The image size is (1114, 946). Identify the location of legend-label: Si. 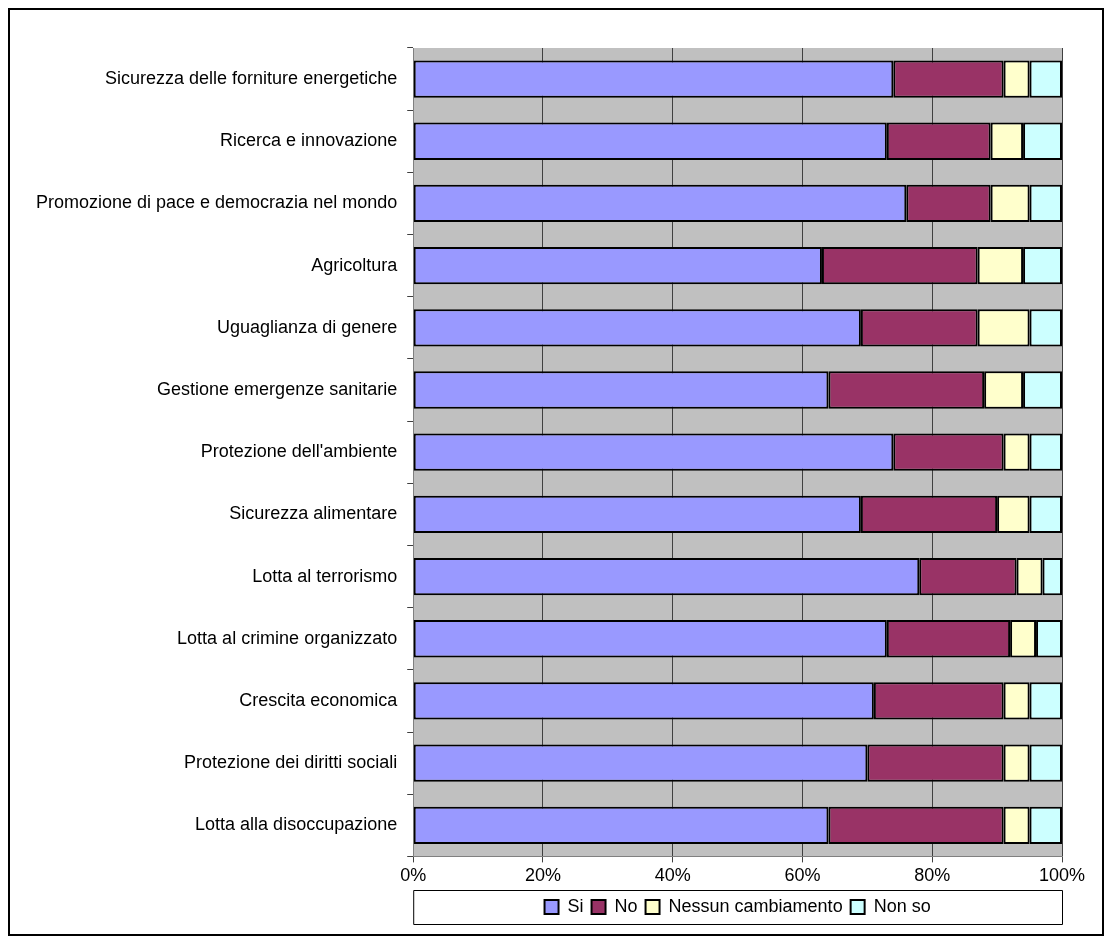
(575, 905).